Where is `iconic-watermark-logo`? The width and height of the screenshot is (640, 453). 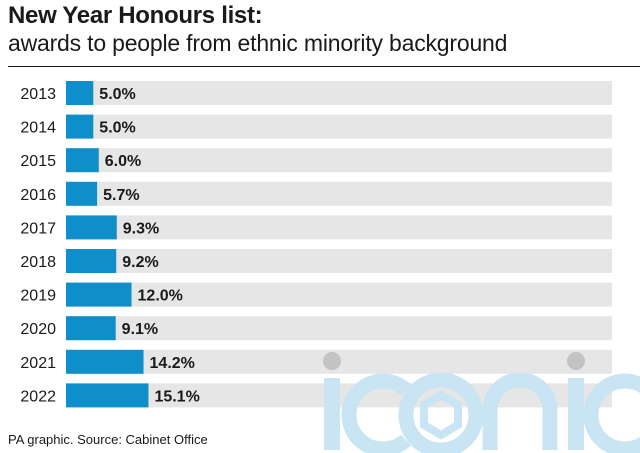
iconic-watermark-logo is located at coordinates (481, 402).